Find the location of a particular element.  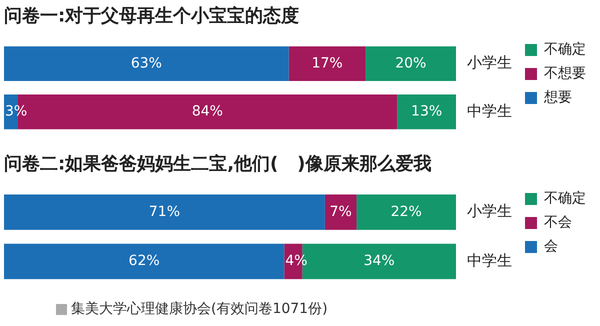

legend-label: 会 is located at coordinates (551, 246).